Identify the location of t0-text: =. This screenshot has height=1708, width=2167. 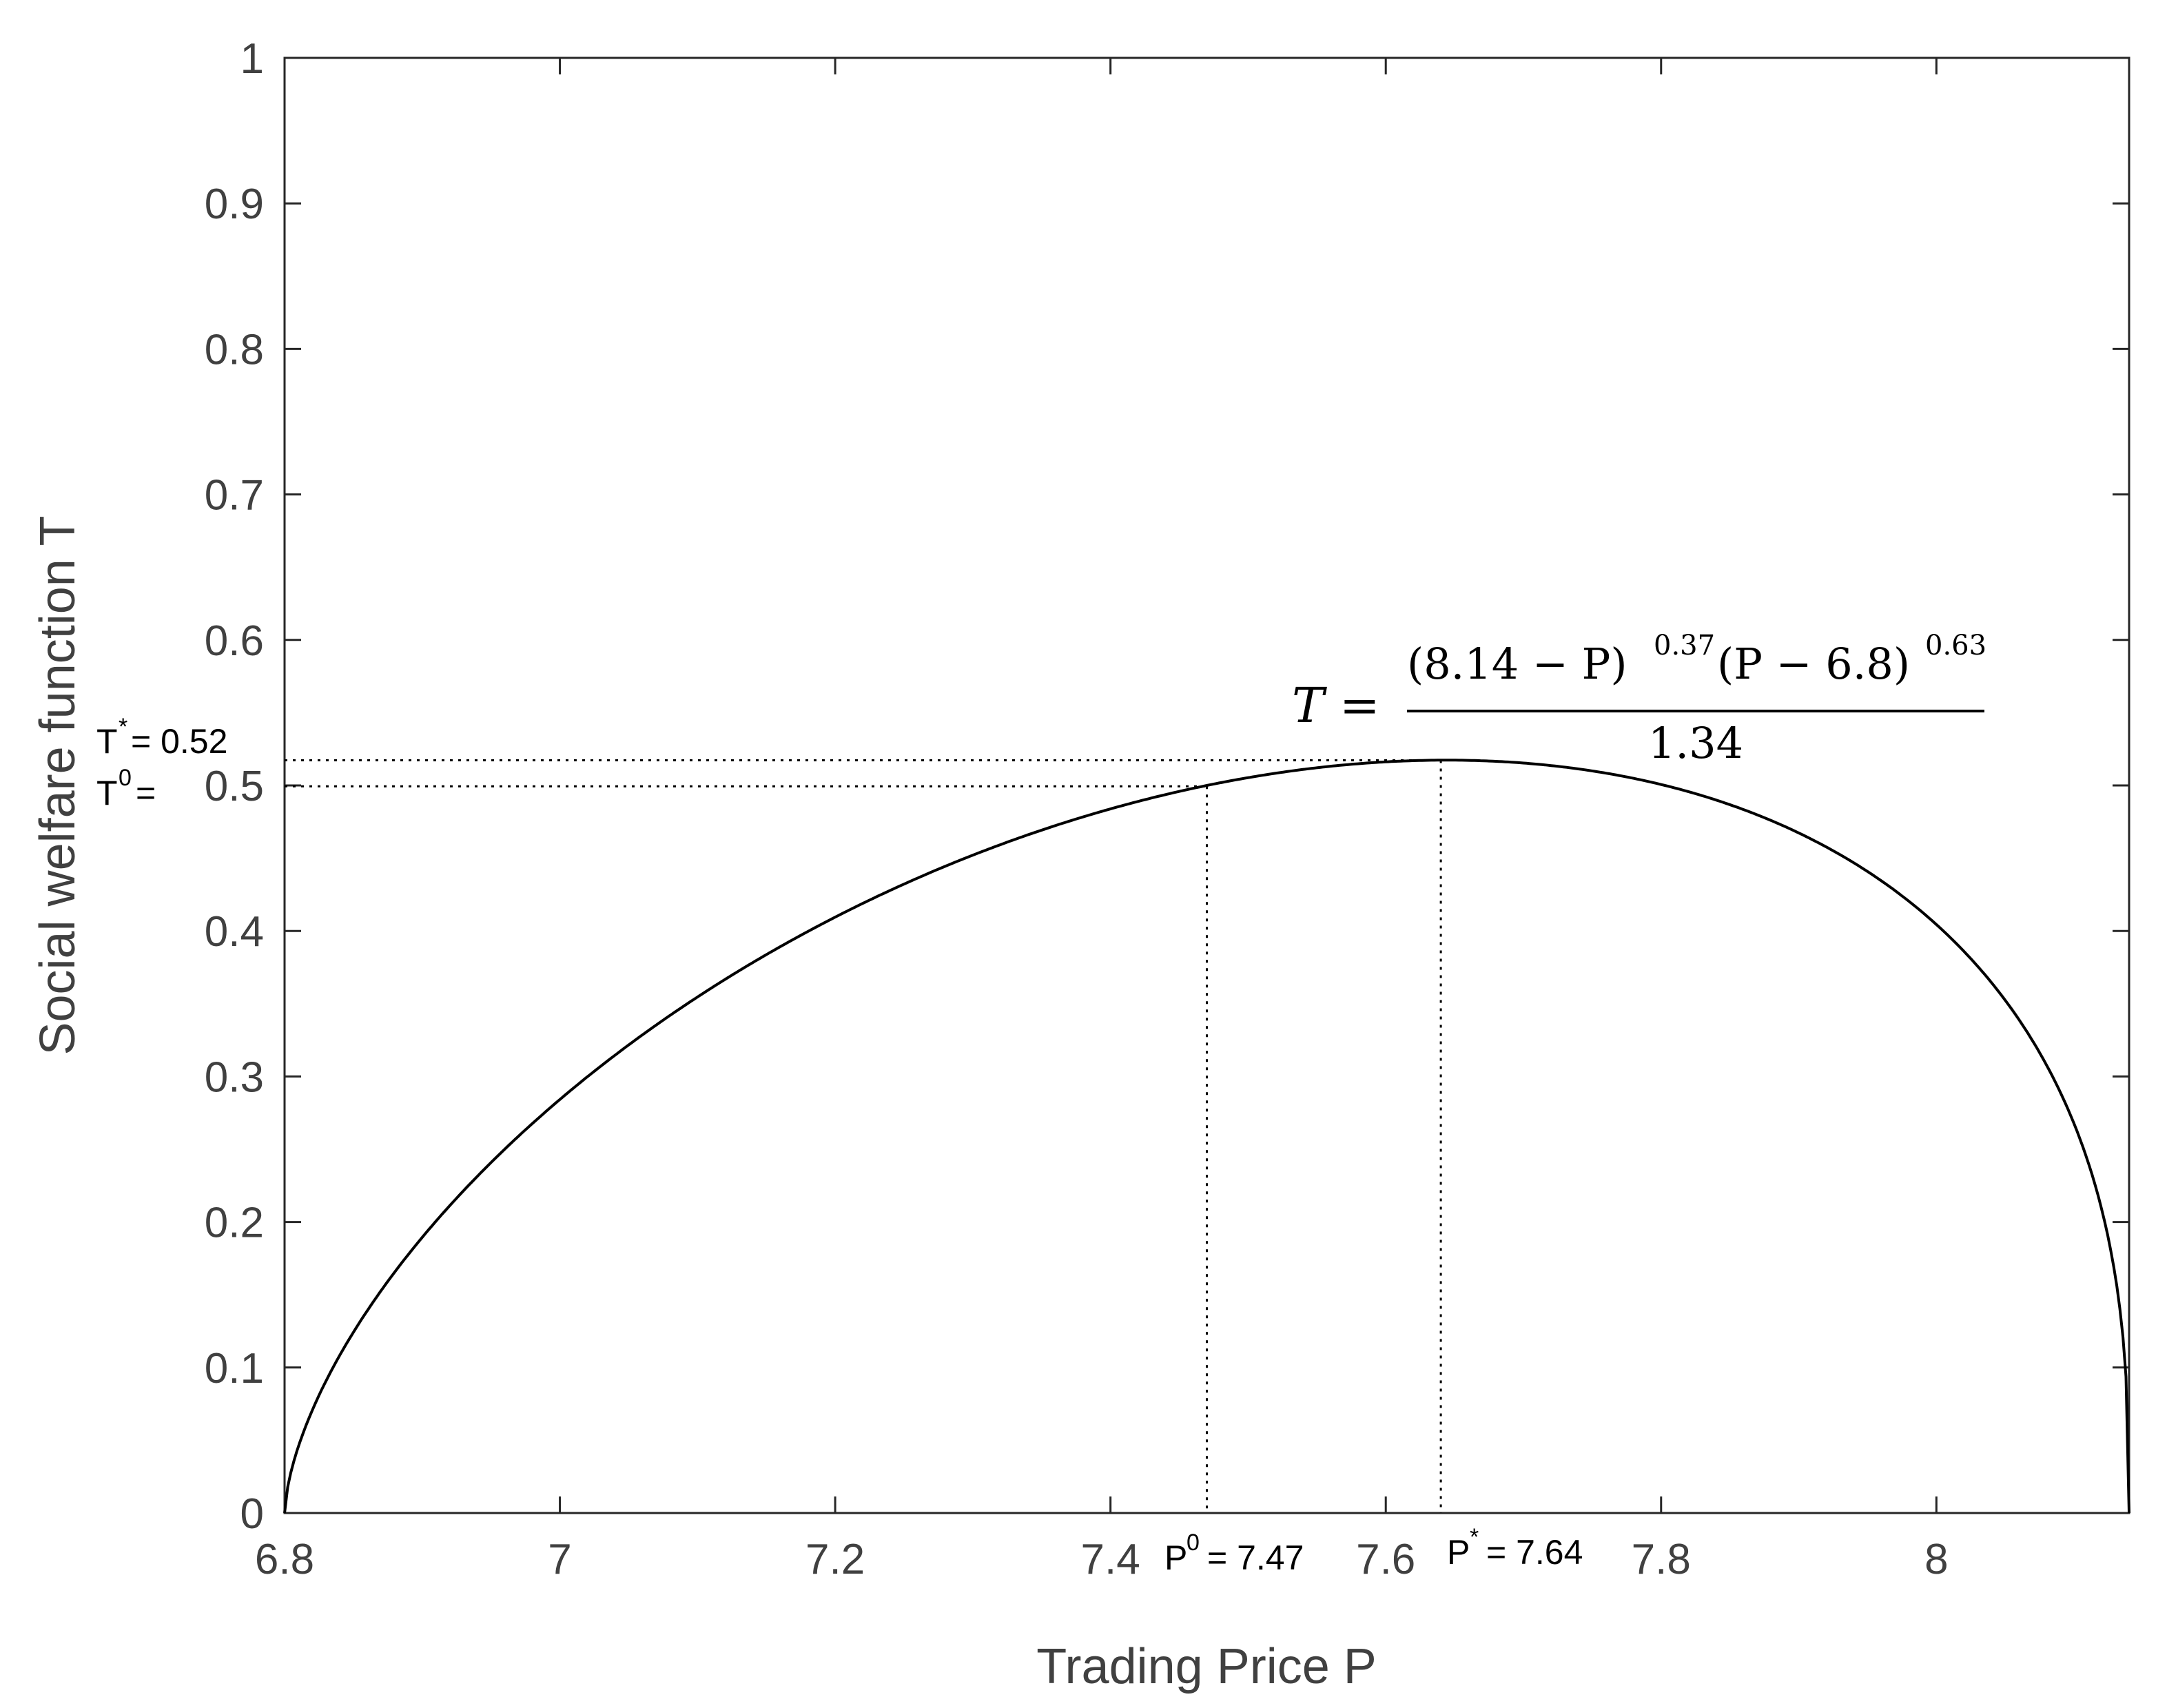
(146, 793).